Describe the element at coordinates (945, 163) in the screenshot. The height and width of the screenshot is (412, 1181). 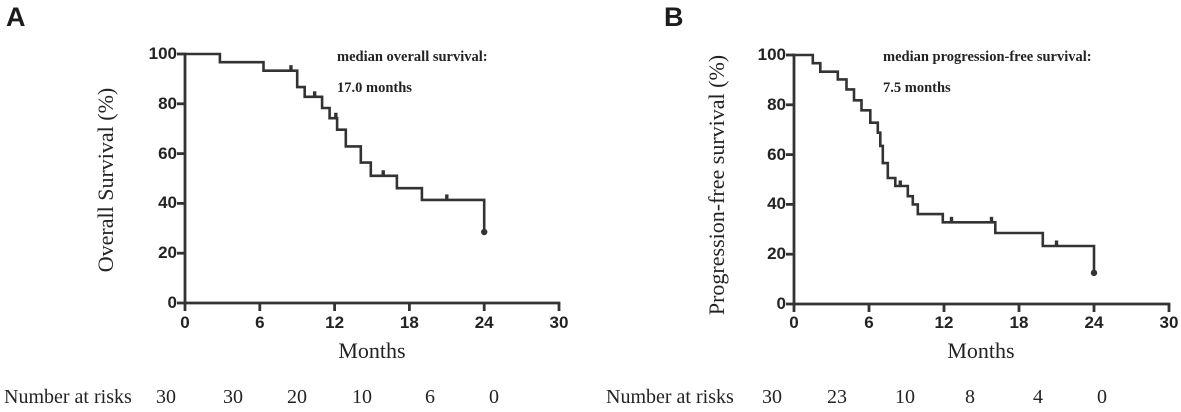
I see `km-curve-b` at that location.